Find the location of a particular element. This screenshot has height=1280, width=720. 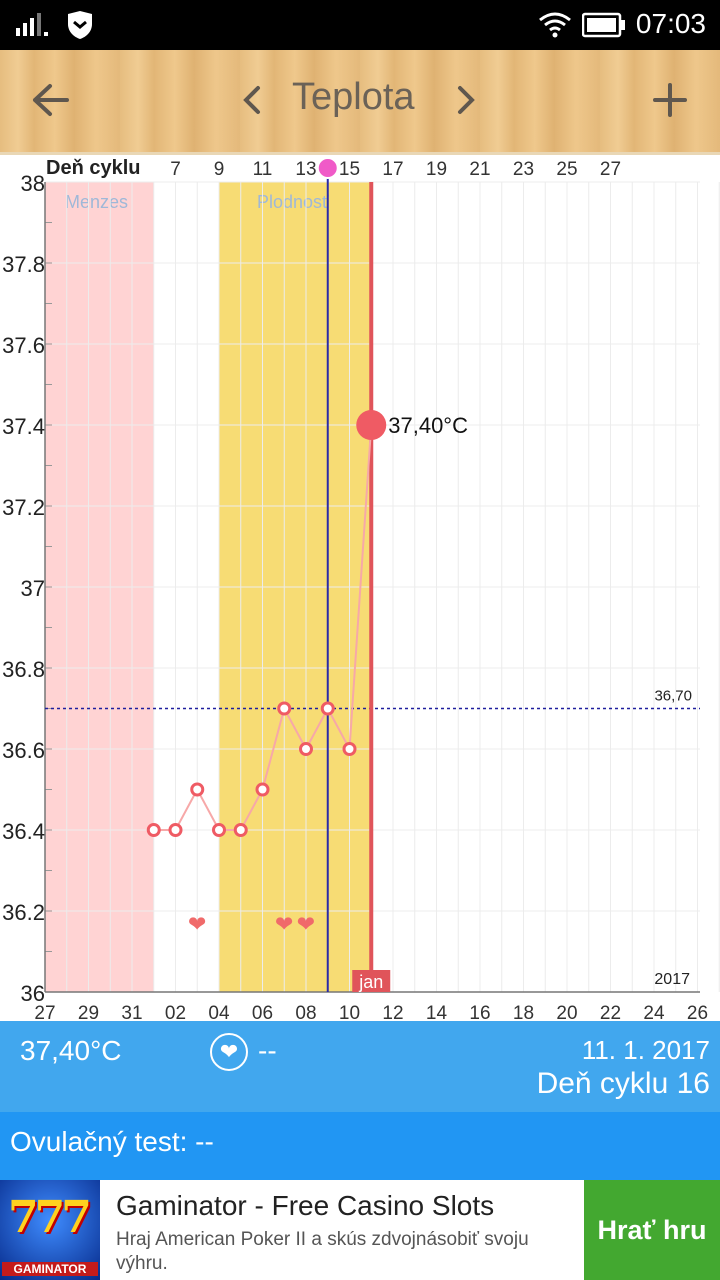

plus-icon is located at coordinates (670, 100).